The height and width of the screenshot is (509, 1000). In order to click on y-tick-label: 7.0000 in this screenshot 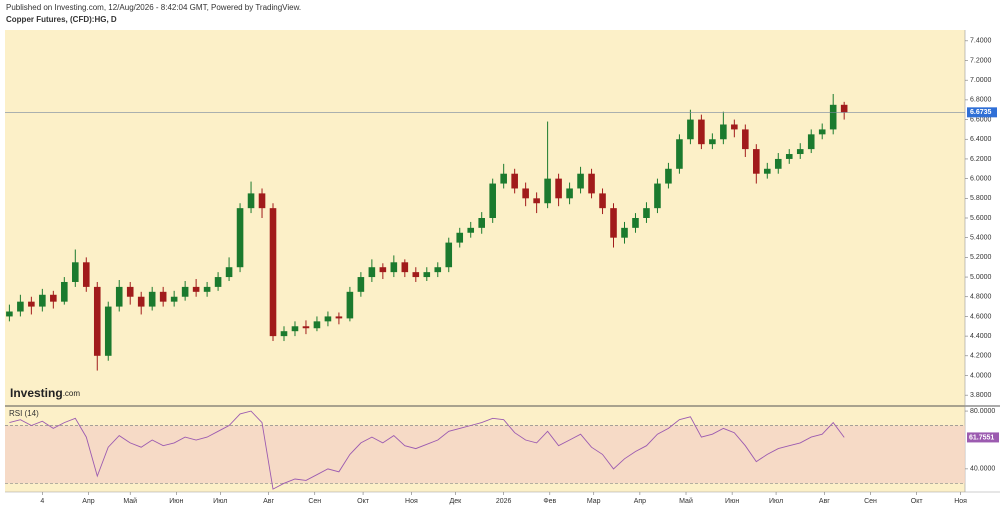, I will do `click(981, 80)`.